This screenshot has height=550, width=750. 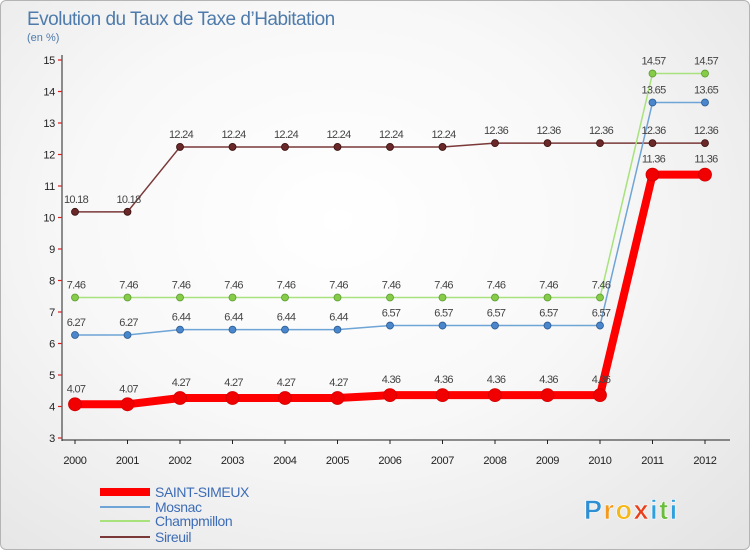 What do you see at coordinates (128, 389) in the screenshot?
I see `data-label-saint-simeux: 4.07` at bounding box center [128, 389].